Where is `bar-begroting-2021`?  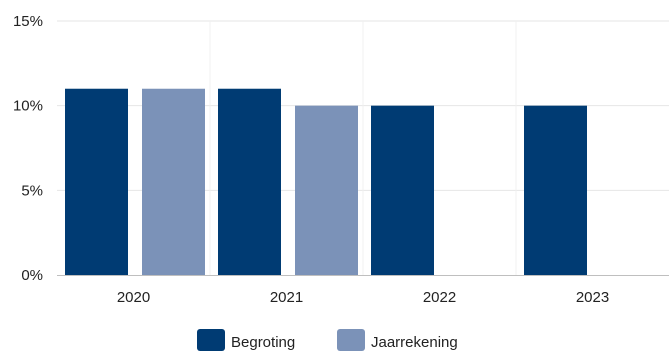
bar-begroting-2021 is located at coordinates (249, 181).